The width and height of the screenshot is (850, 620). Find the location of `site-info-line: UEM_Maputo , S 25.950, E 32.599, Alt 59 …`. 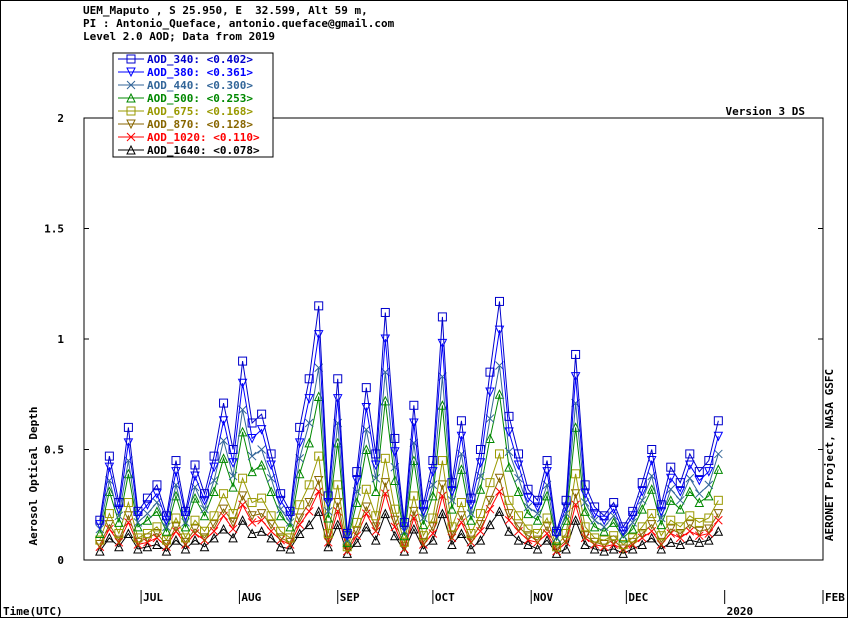

site-info-line: UEM_Maputo , S 25.950, E 32.599, Alt 59 … is located at coordinates (225, 10).